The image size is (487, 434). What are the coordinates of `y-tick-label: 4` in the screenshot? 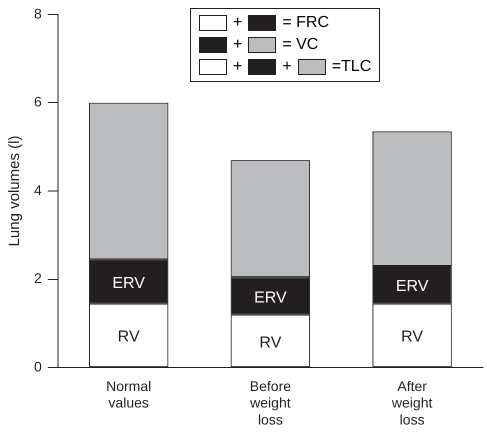 It's located at (38, 190).